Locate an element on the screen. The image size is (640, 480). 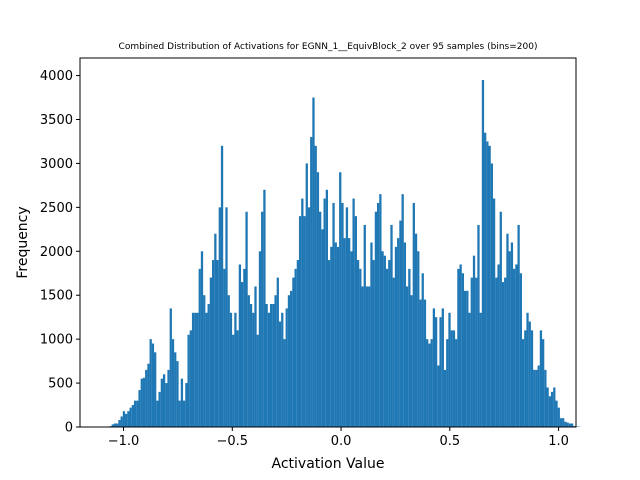
x-axis-ticks: −1.0 −0.5 0.0 0.5 1.0 is located at coordinates (338, 438).